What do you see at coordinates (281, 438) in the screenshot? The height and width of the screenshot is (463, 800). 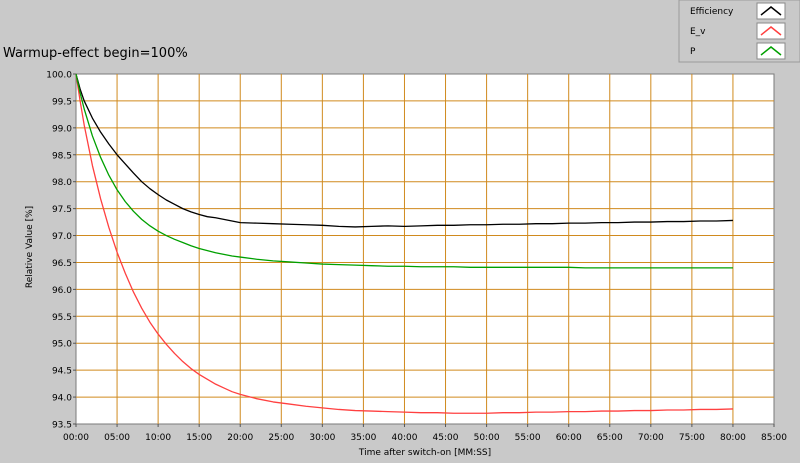 I see `x-tick-label: 25:00` at bounding box center [281, 438].